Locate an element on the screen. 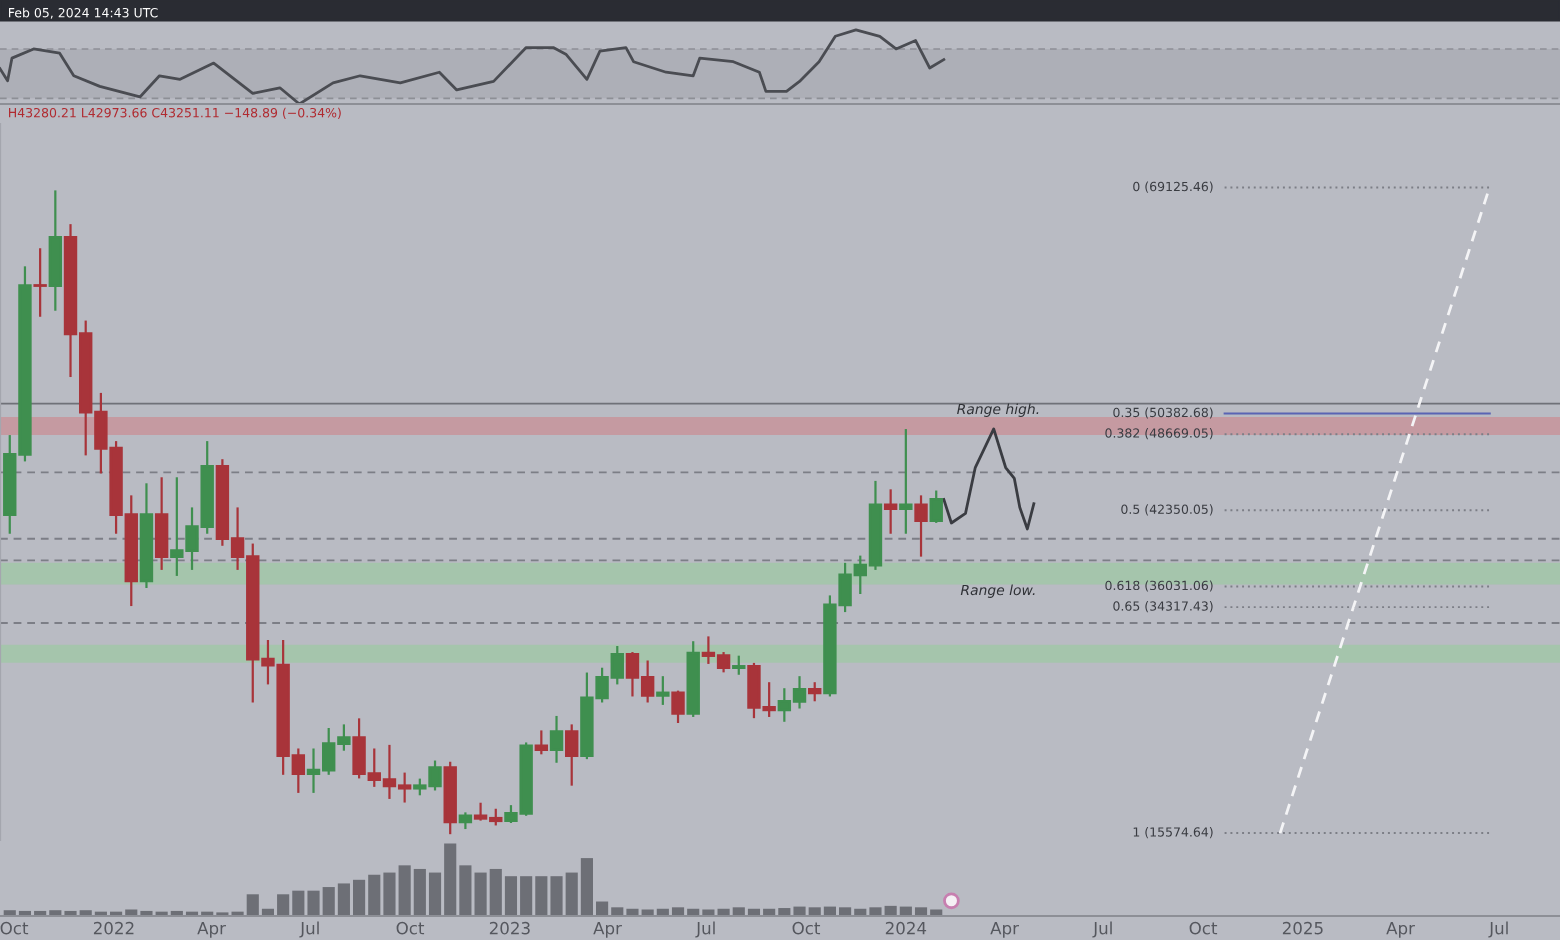 The width and height of the screenshot is (1560, 940). x-tick-label: 2025 is located at coordinates (1302, 928).